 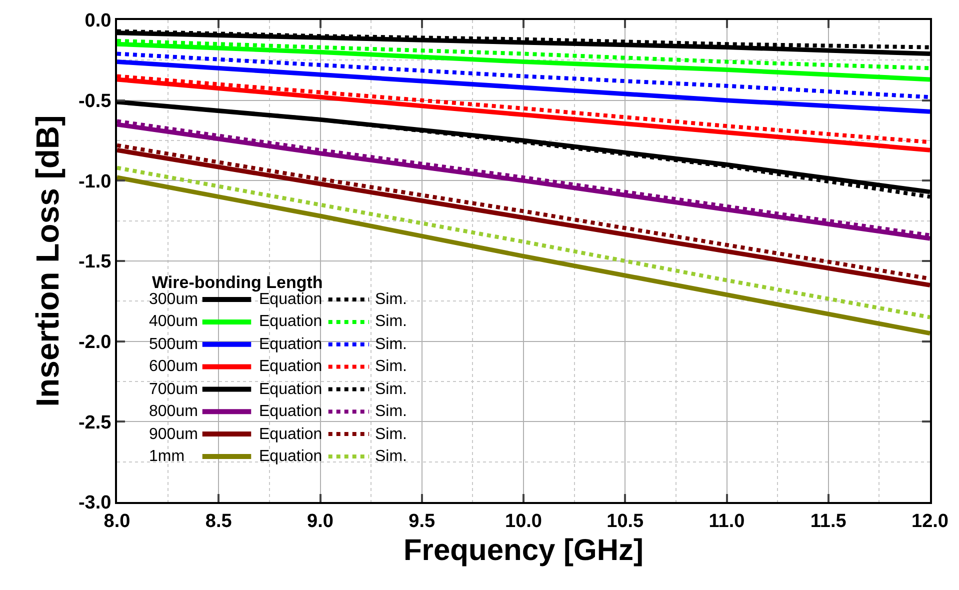 I want to click on x-tick-label: 11.5, so click(x=828, y=521).